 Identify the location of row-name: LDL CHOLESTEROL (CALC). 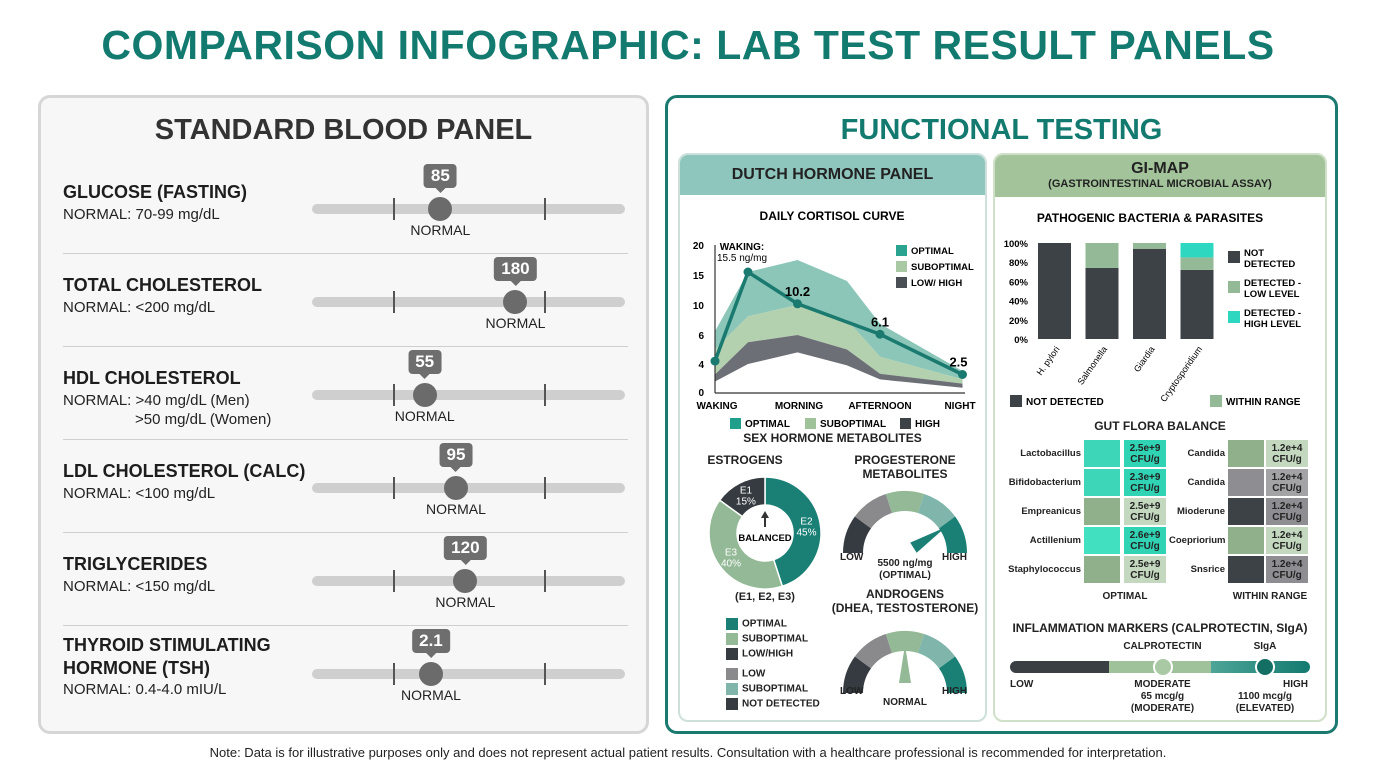
(184, 471).